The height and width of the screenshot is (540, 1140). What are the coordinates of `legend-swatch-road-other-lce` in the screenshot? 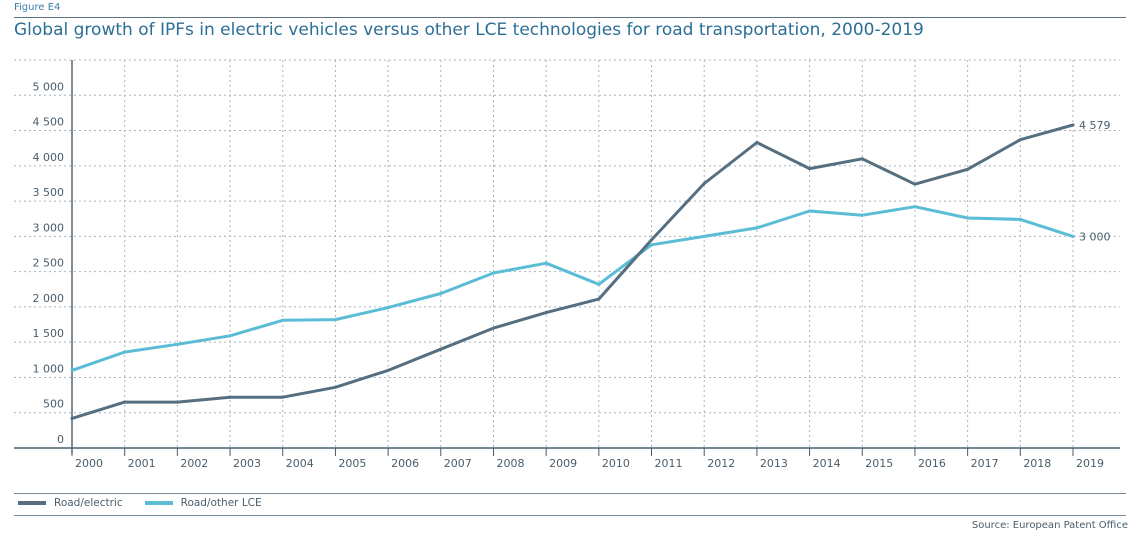 It's located at (158, 503).